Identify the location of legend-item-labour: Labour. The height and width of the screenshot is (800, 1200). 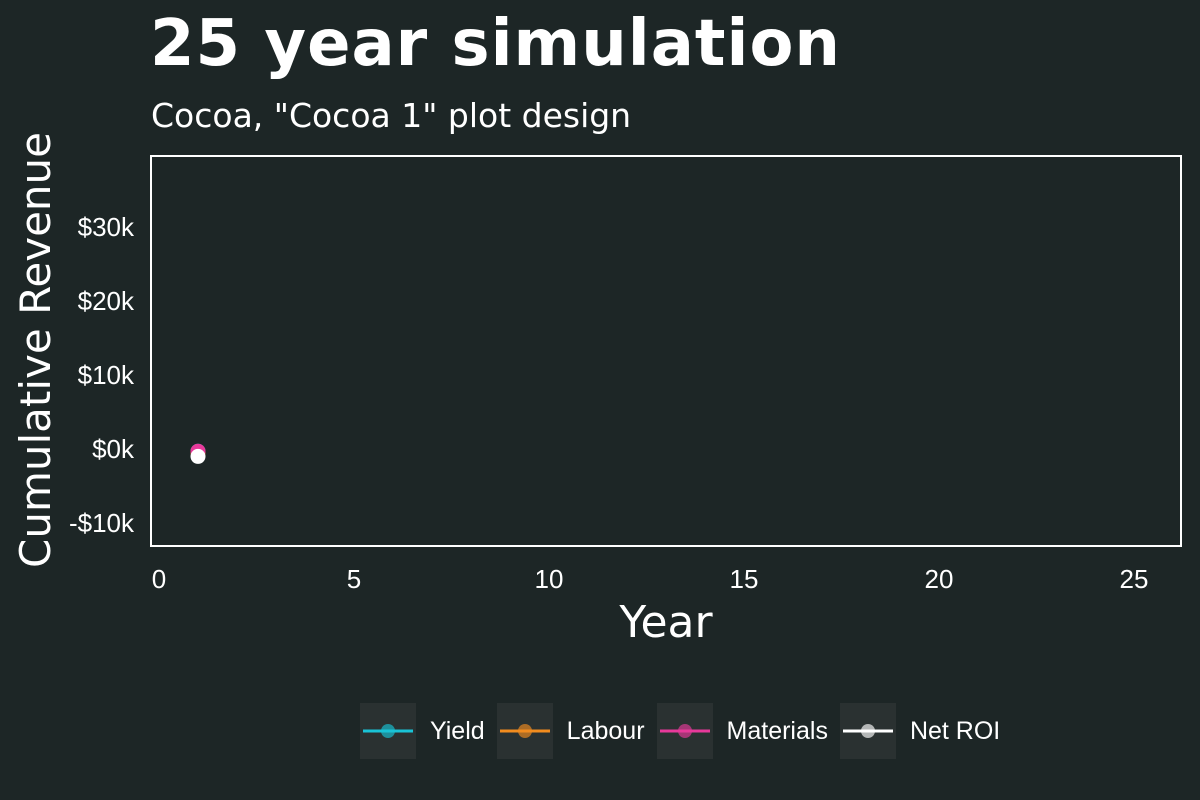
(570, 731).